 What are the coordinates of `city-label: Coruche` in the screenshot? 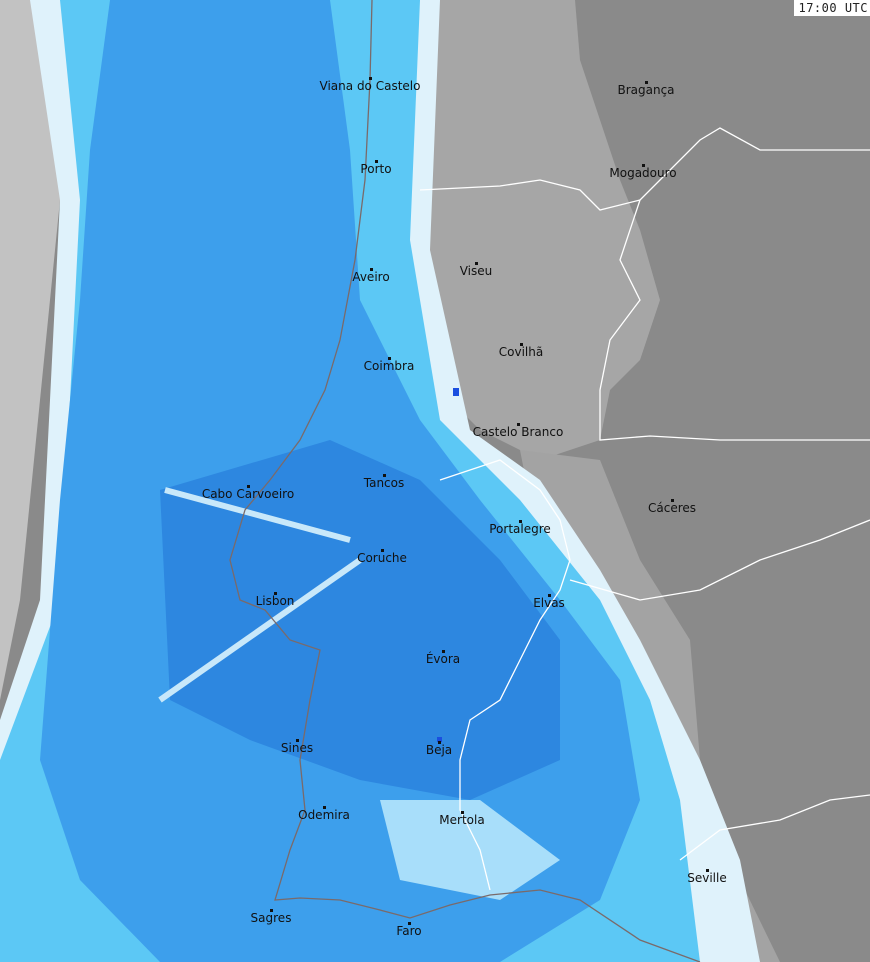 It's located at (382, 558).